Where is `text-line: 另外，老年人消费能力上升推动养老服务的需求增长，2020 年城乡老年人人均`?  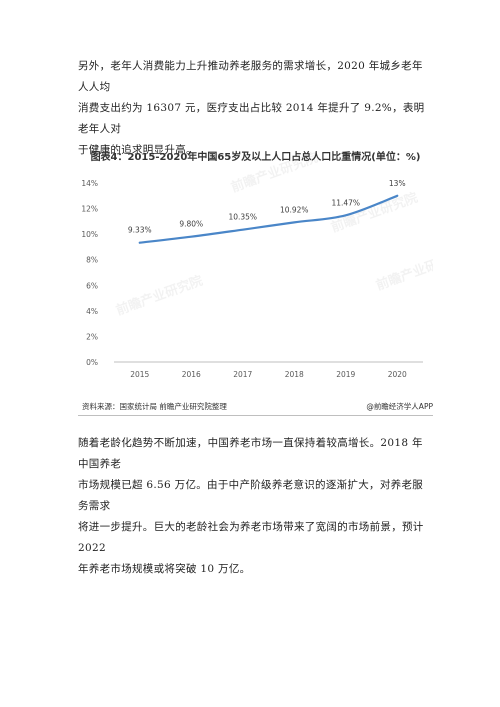
text-line: 另外，老年人消费能力上升推动养老服务的需求增长，2020 年城乡老年人人均 is located at coordinates (250, 76).